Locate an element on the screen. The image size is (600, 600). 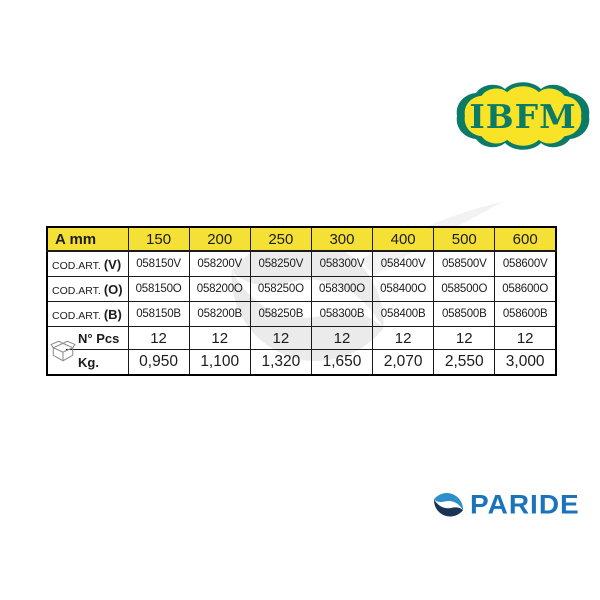
code-cell: 058300V is located at coordinates (342, 263).